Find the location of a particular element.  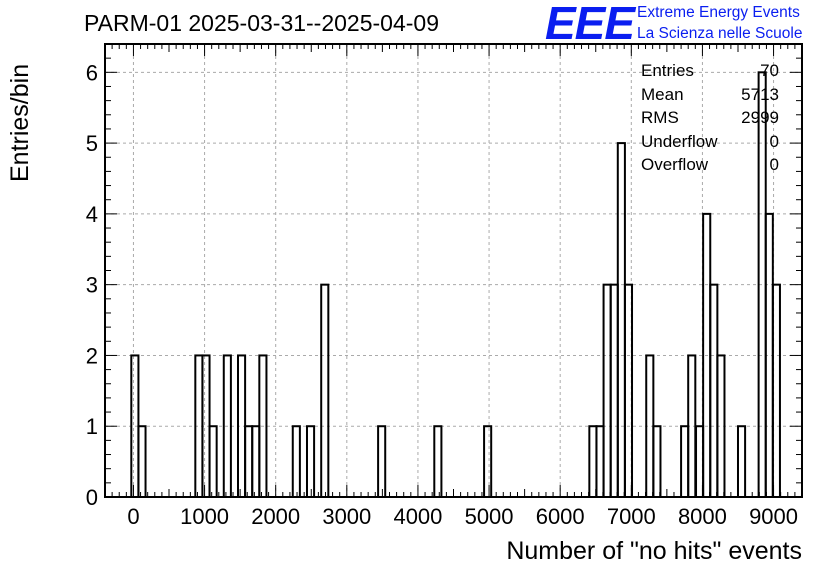

stat-label: Underflow is located at coordinates (679, 141).